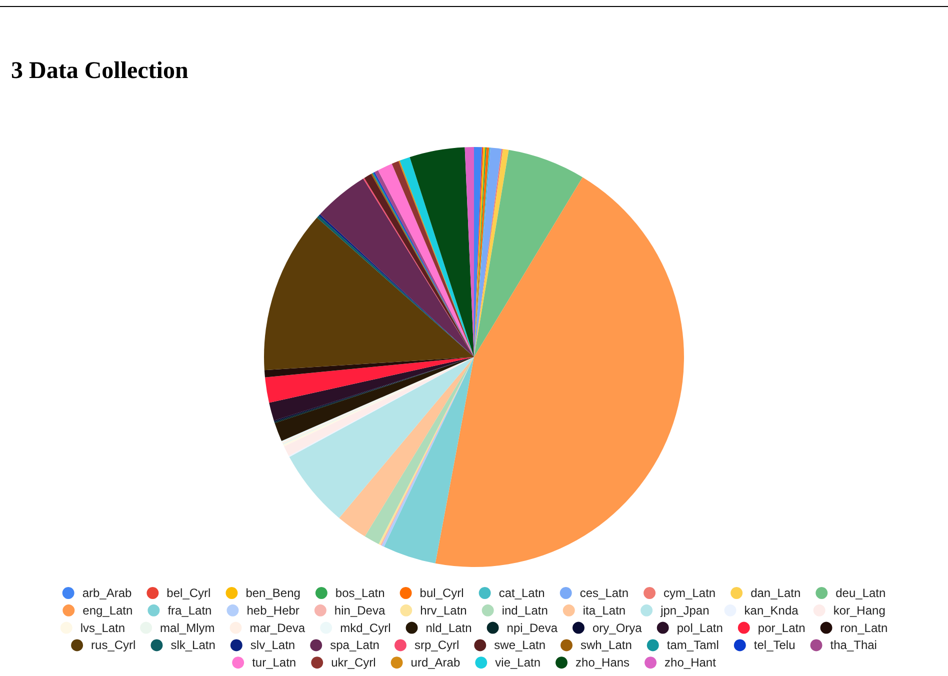 This screenshot has height=676, width=948. What do you see at coordinates (107, 593) in the screenshot?
I see `legend-label: arb_Arab` at bounding box center [107, 593].